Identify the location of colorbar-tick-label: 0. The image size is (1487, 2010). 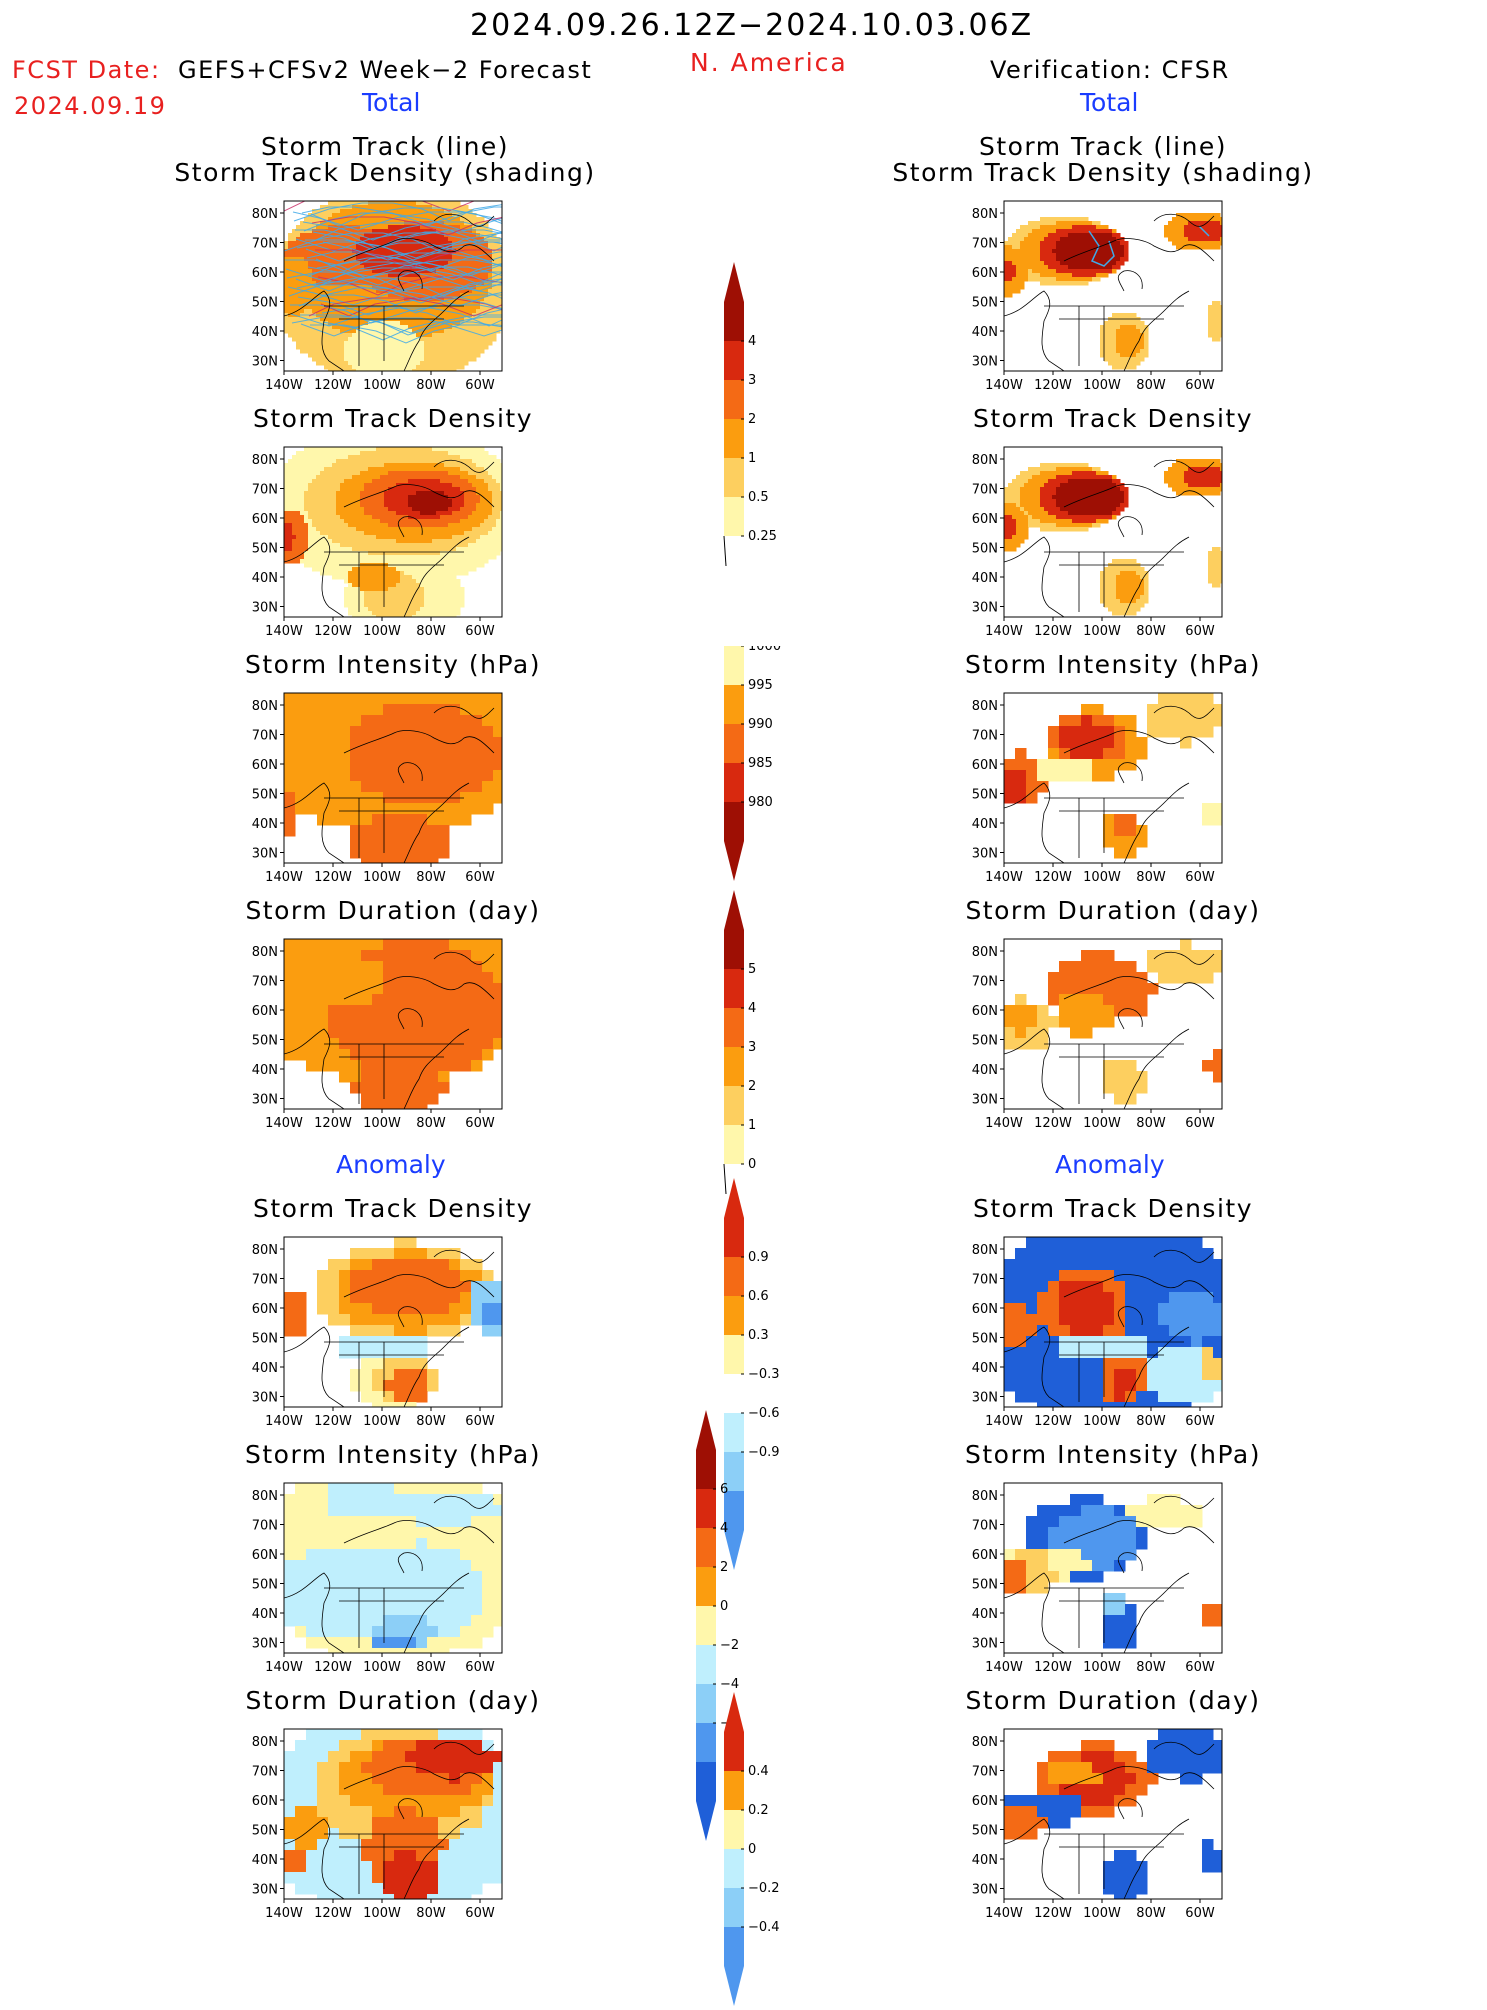
(724, 1606).